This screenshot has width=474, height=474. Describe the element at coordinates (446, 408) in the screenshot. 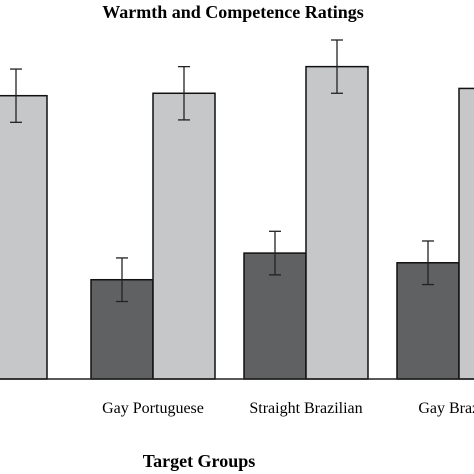

I see `x-tick-label-4: Gay Brazilia` at that location.